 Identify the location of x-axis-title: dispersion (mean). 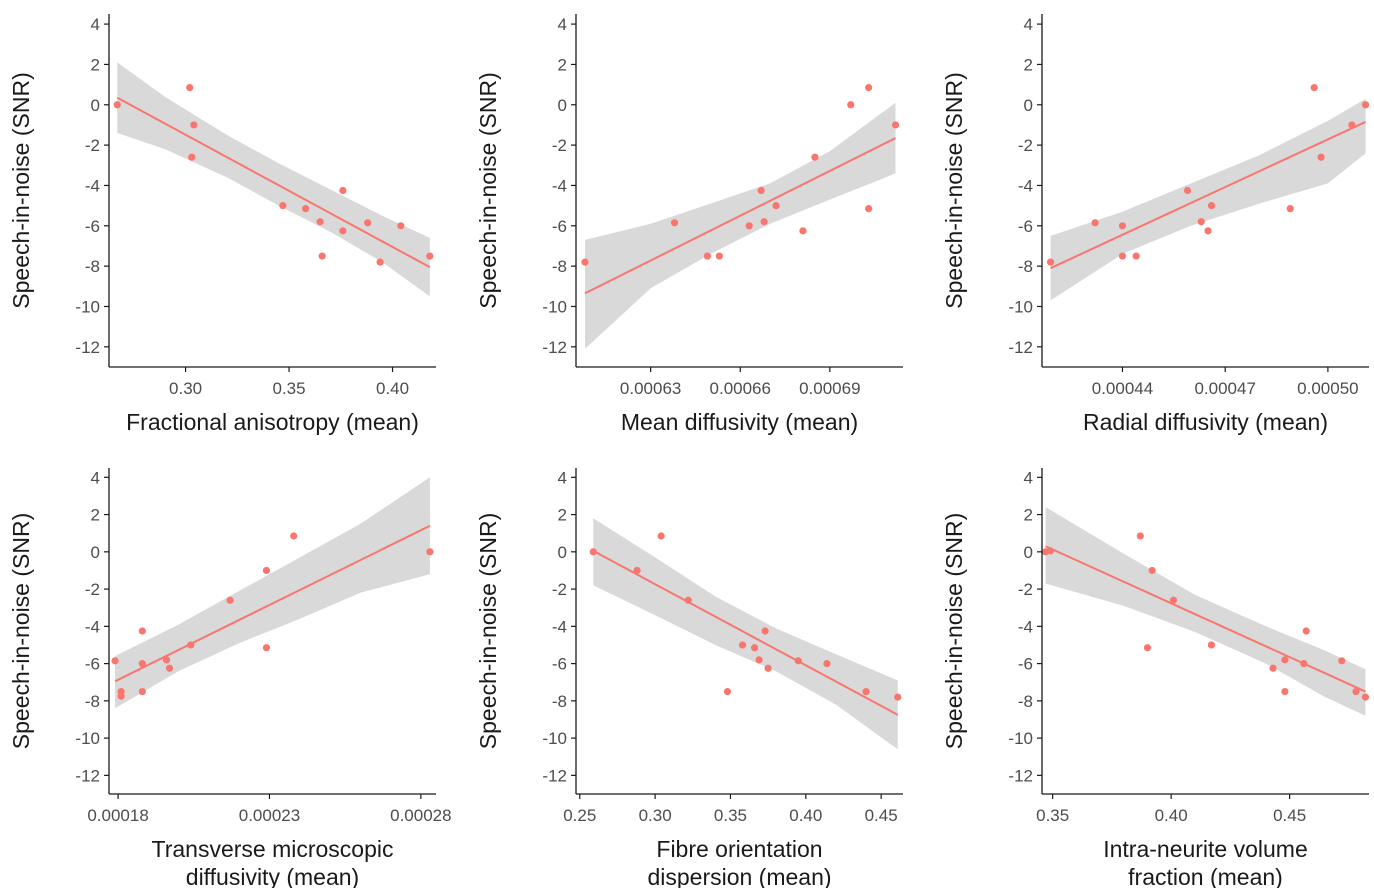
(739, 876).